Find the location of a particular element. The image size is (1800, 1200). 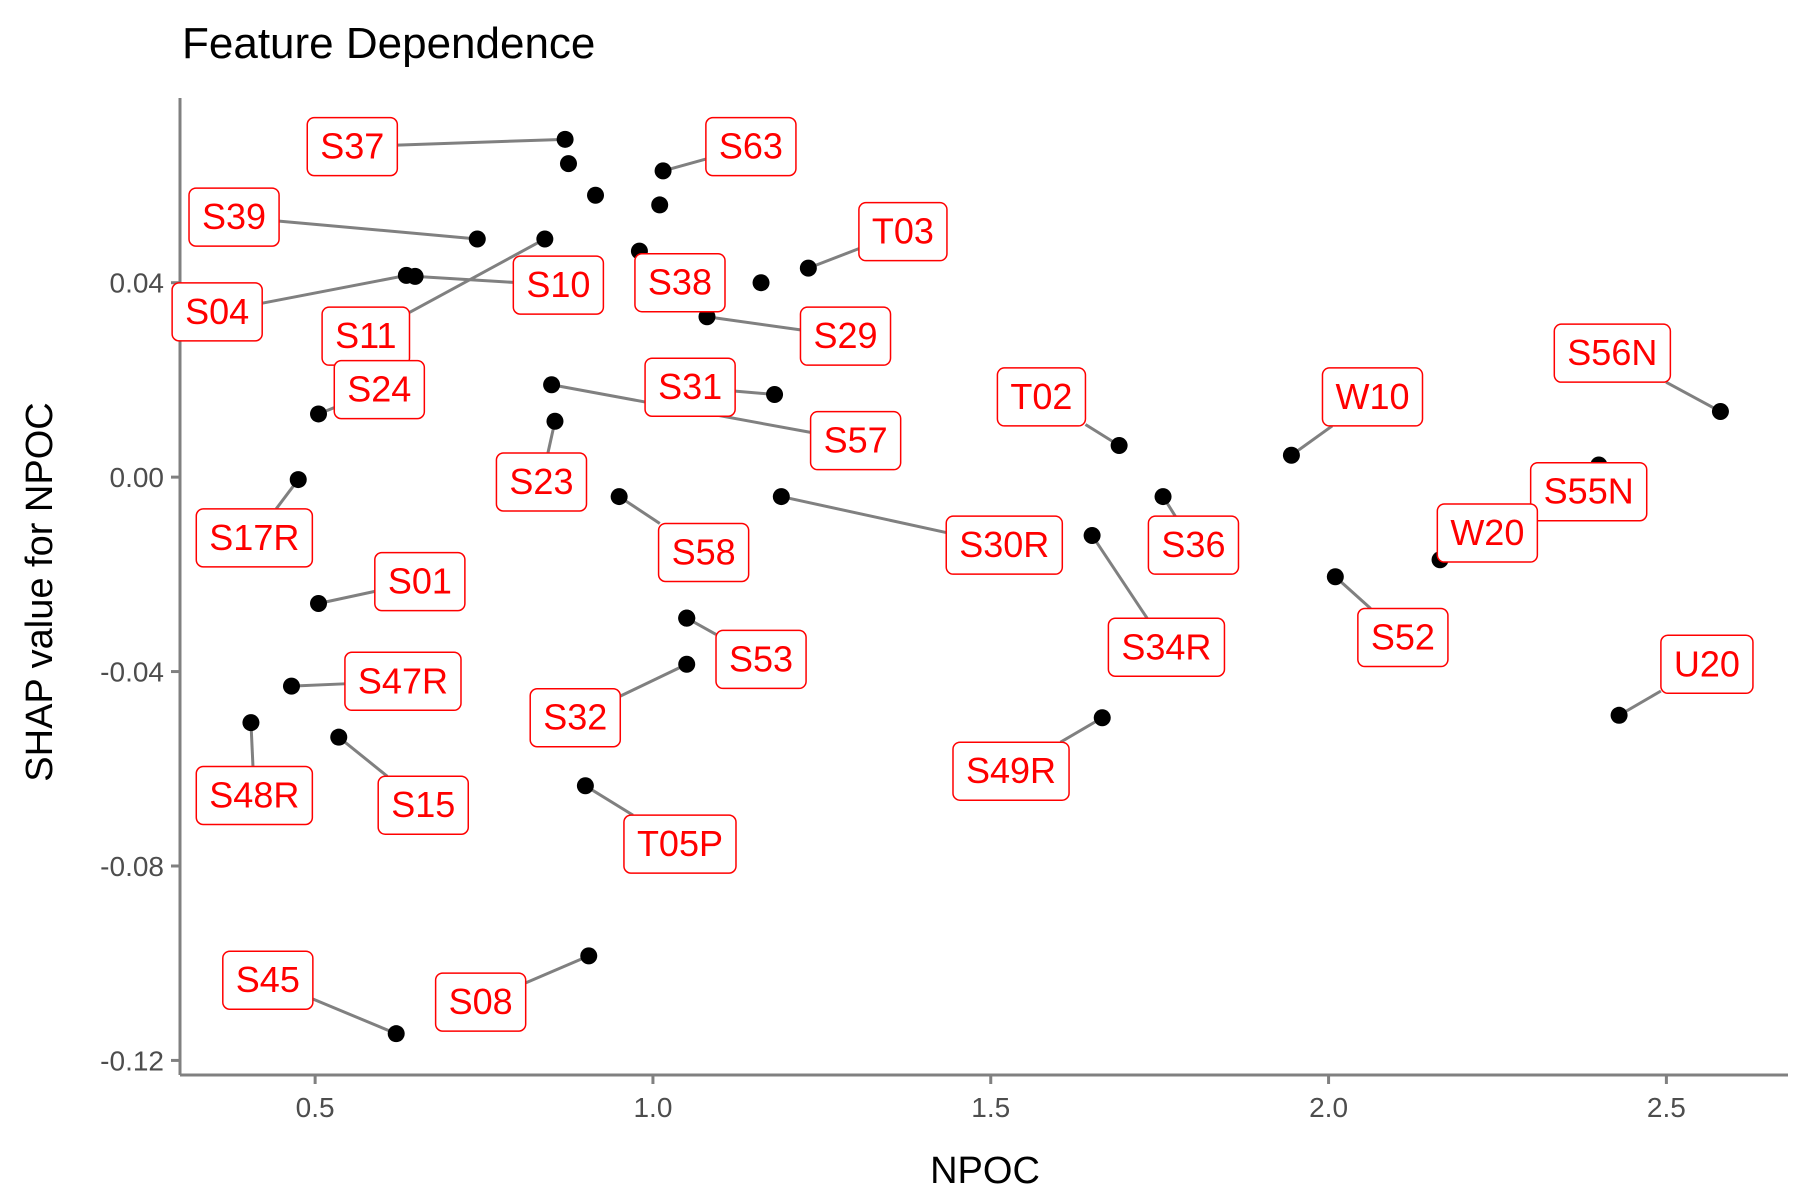

point-label: S17R is located at coordinates (254, 538).